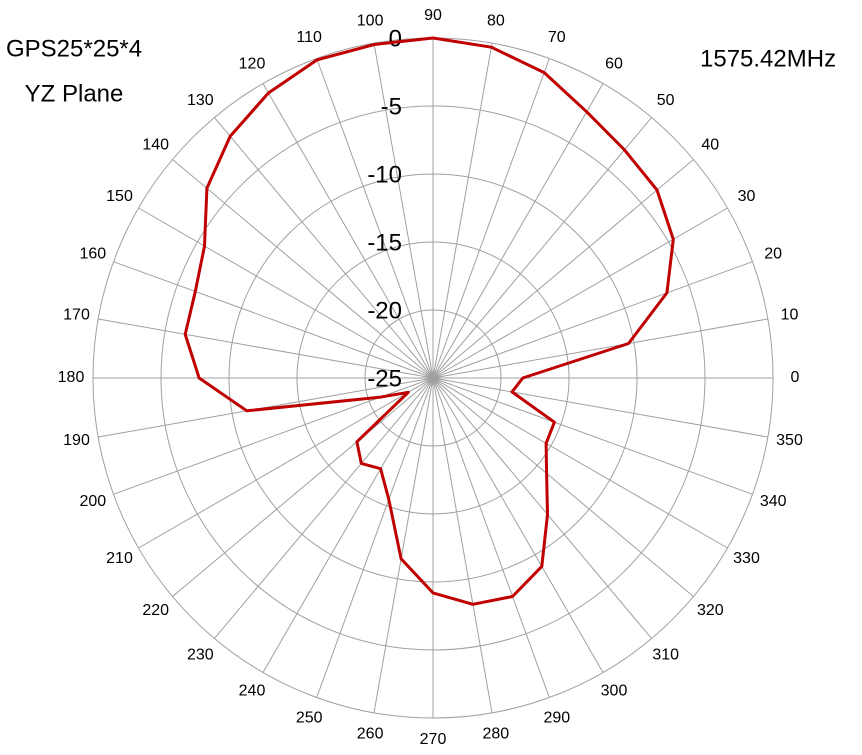  I want to click on angle-label: 80, so click(496, 21).